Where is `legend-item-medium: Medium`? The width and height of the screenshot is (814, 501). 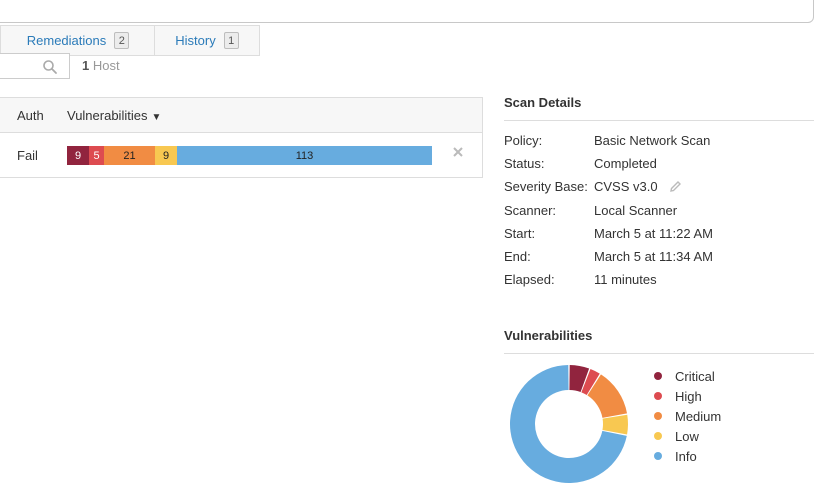 legend-item-medium: Medium is located at coordinates (687, 416).